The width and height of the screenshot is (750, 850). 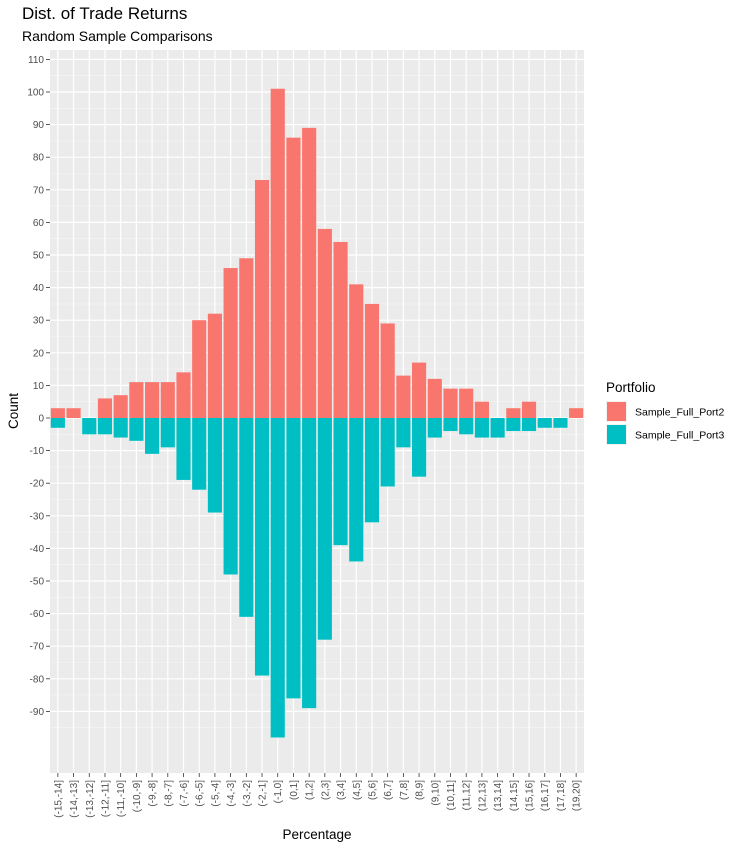 What do you see at coordinates (561, 795) in the screenshot?
I see `x-tick-label: (17,18]` at bounding box center [561, 795].